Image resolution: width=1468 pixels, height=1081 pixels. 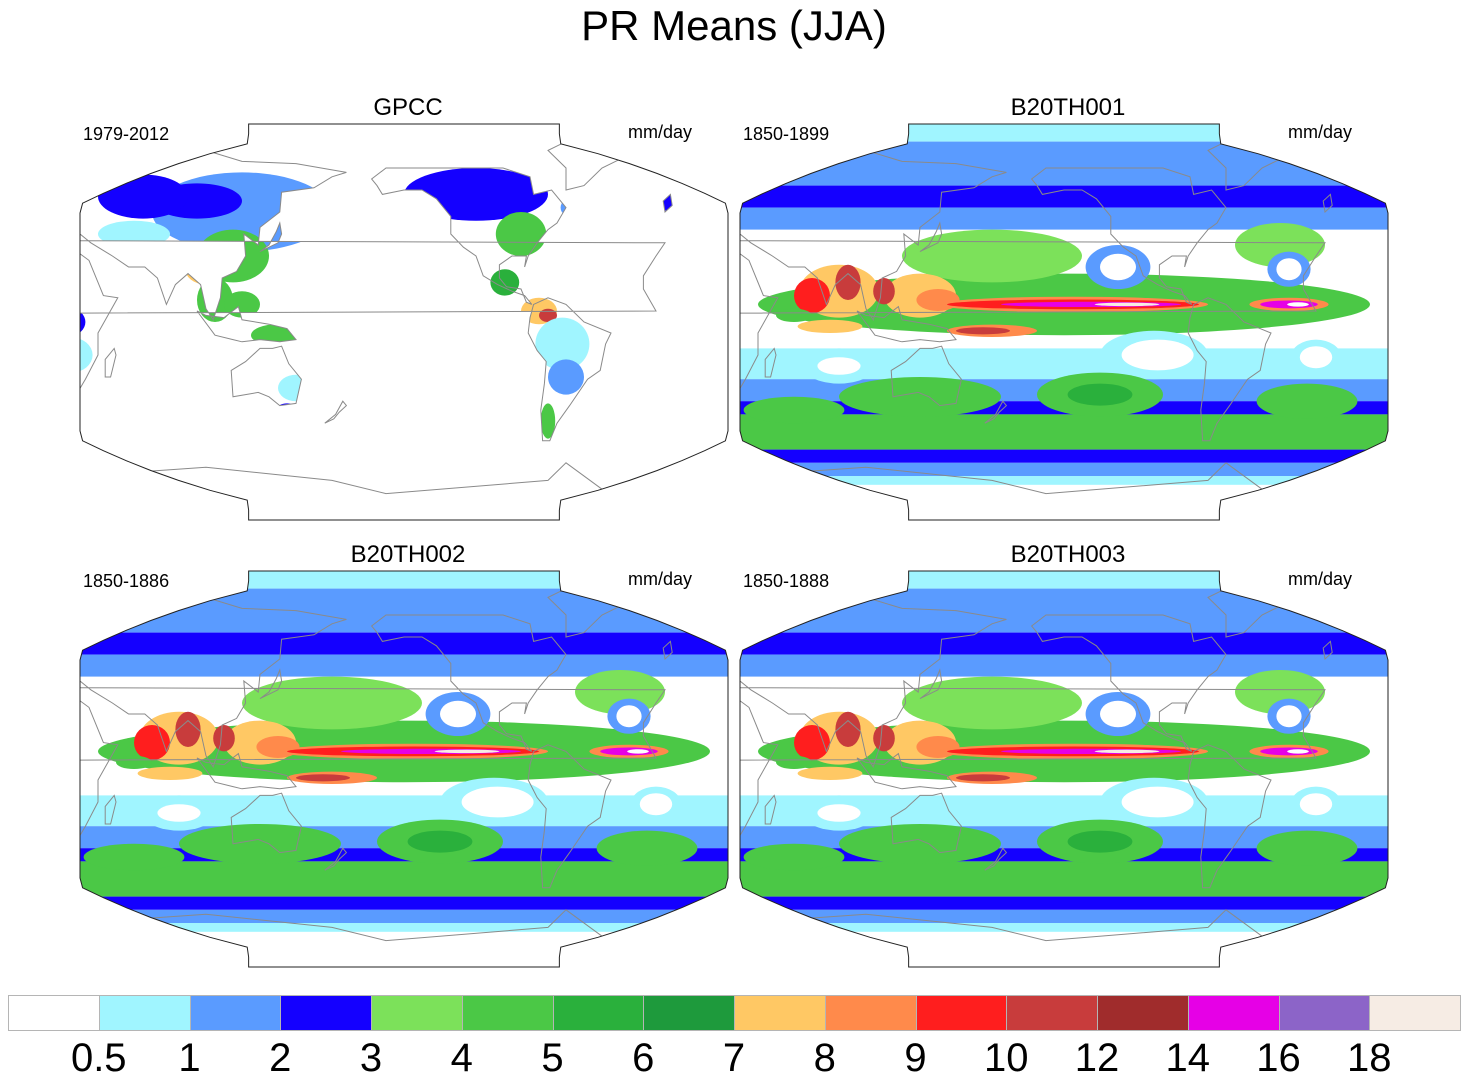 What do you see at coordinates (98, 1058) in the screenshot?
I see `colorbar-tick-label: 0.5` at bounding box center [98, 1058].